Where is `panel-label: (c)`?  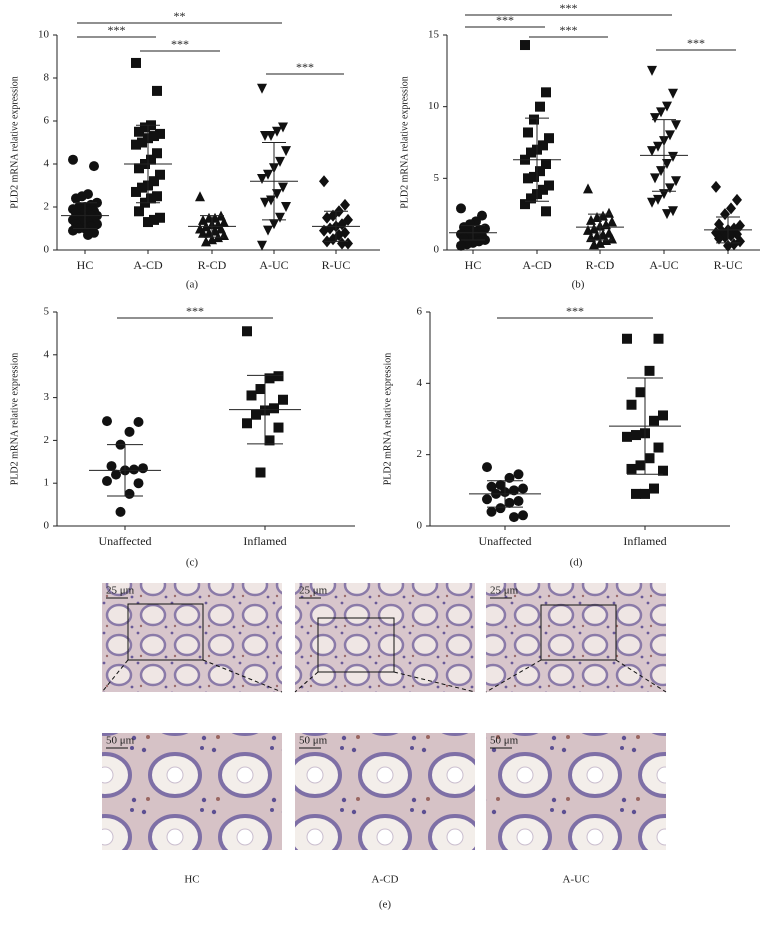
panel-label: (c) is located at coordinates (192, 563).